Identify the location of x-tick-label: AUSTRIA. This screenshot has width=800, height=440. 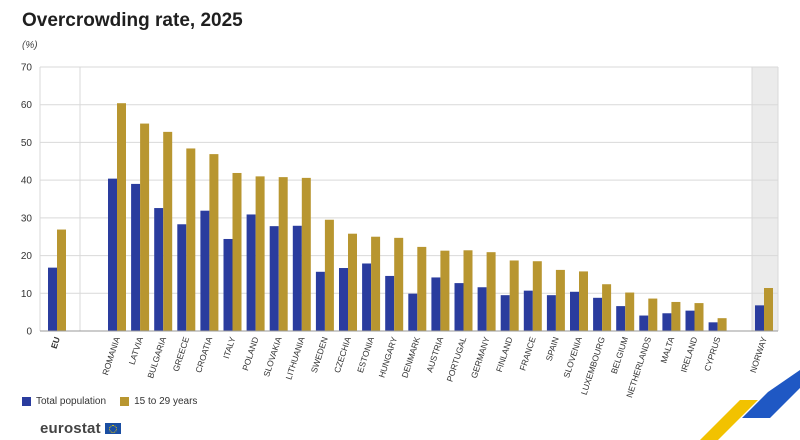
(434, 354).